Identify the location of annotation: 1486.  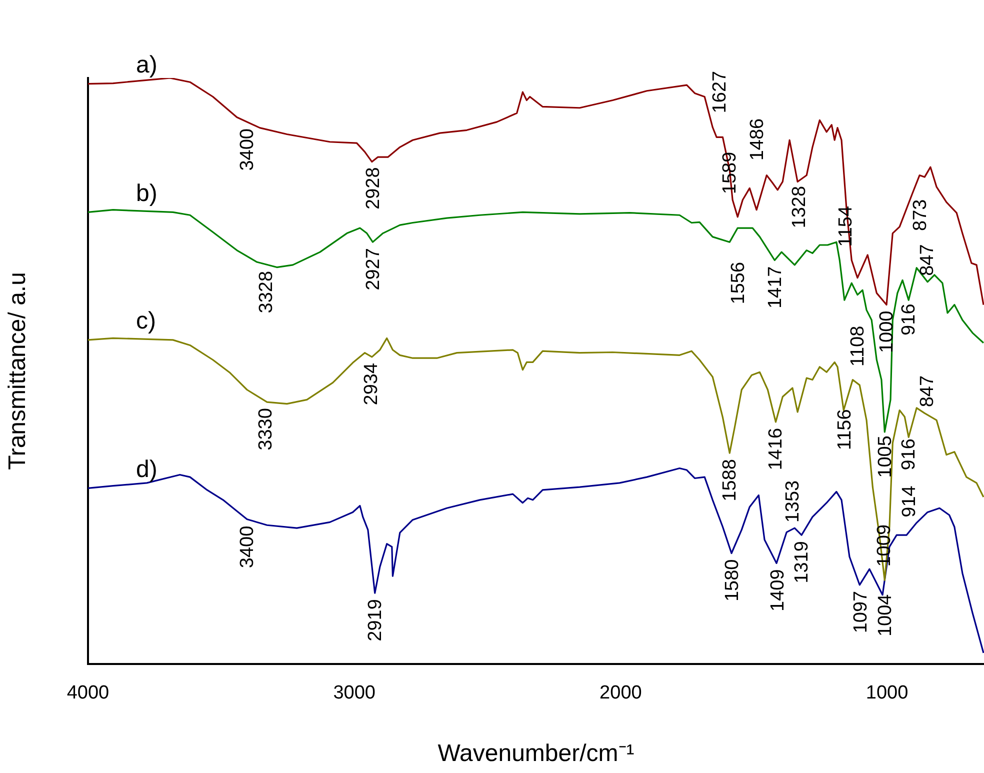
(757, 139).